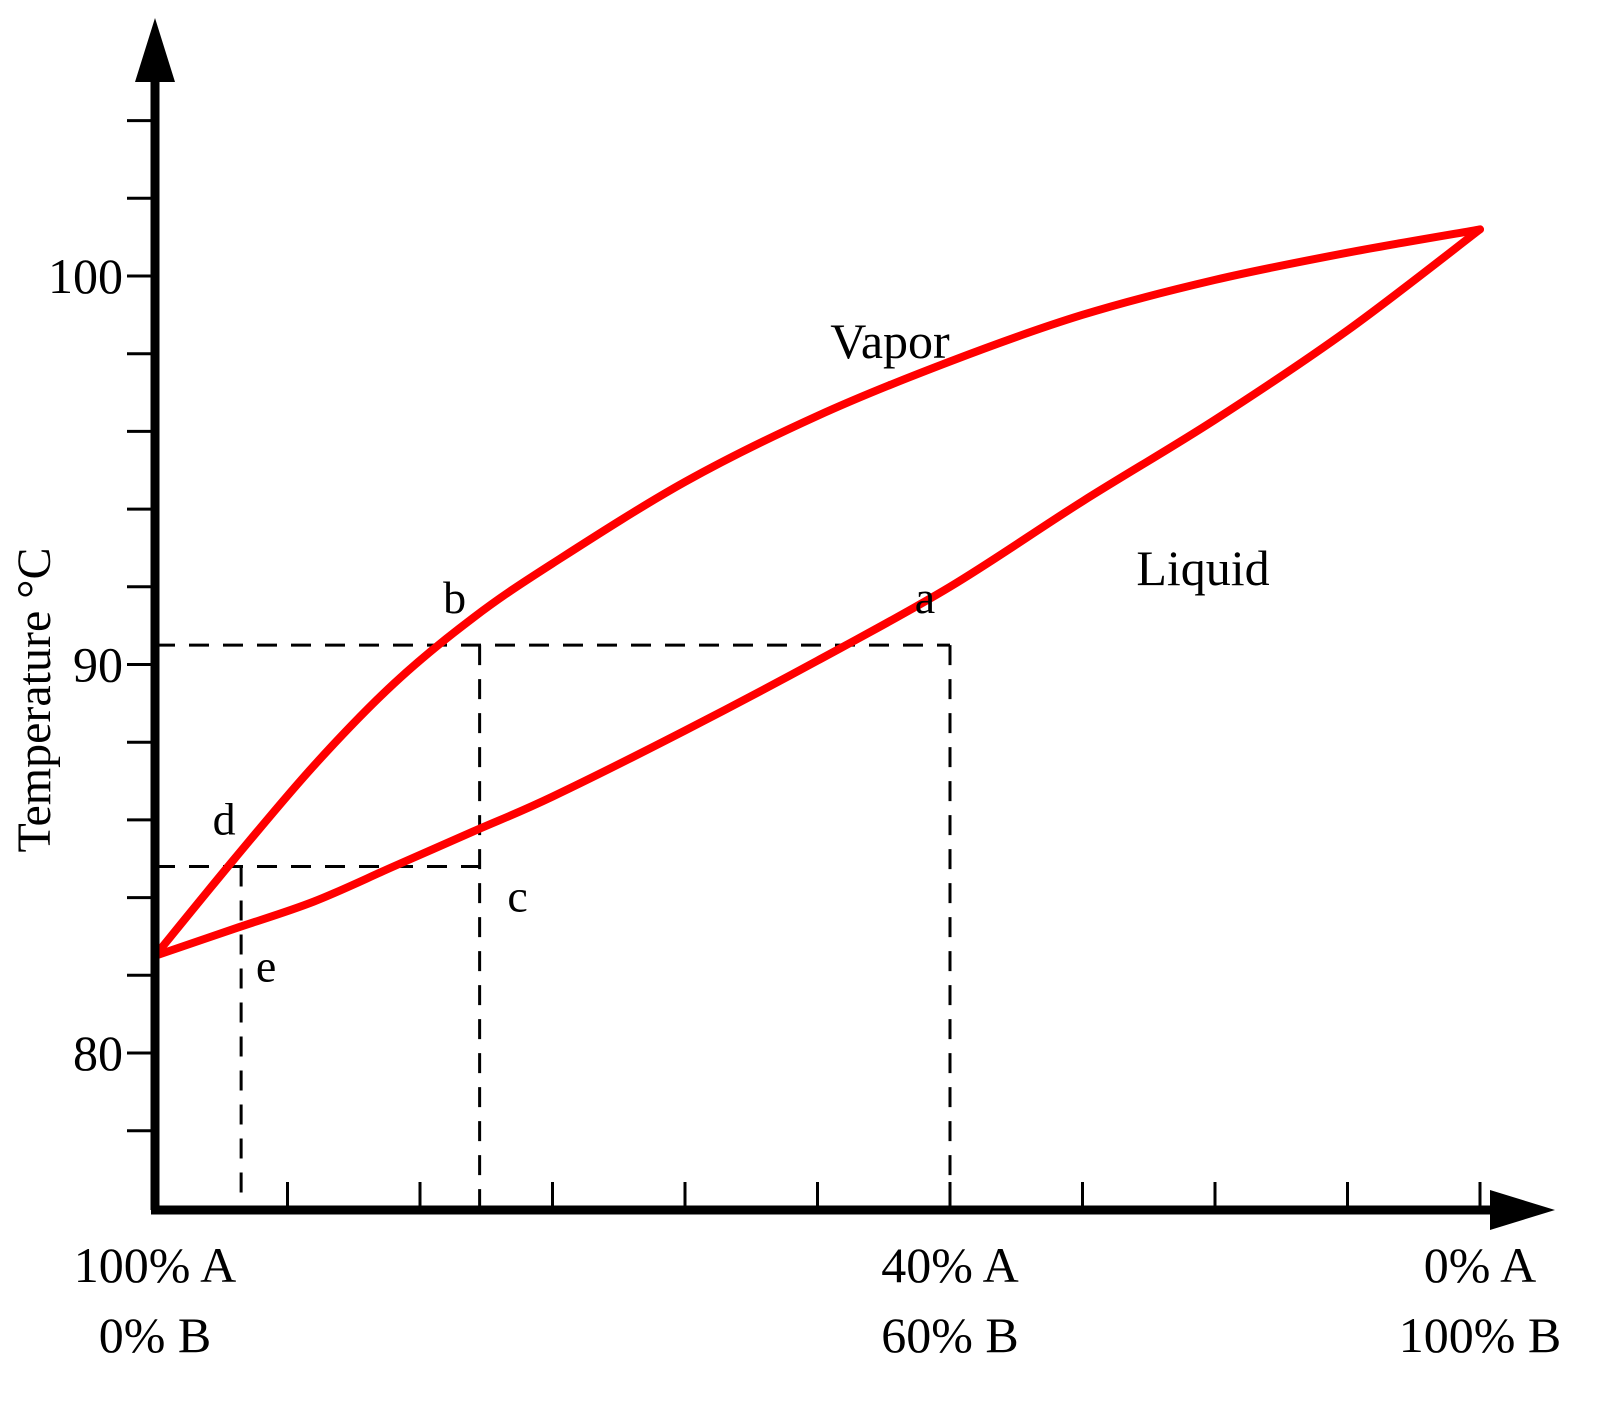 The width and height of the screenshot is (1600, 1402). Describe the element at coordinates (1480, 1265) in the screenshot. I see `x-label-line1-2: 0% A` at that location.